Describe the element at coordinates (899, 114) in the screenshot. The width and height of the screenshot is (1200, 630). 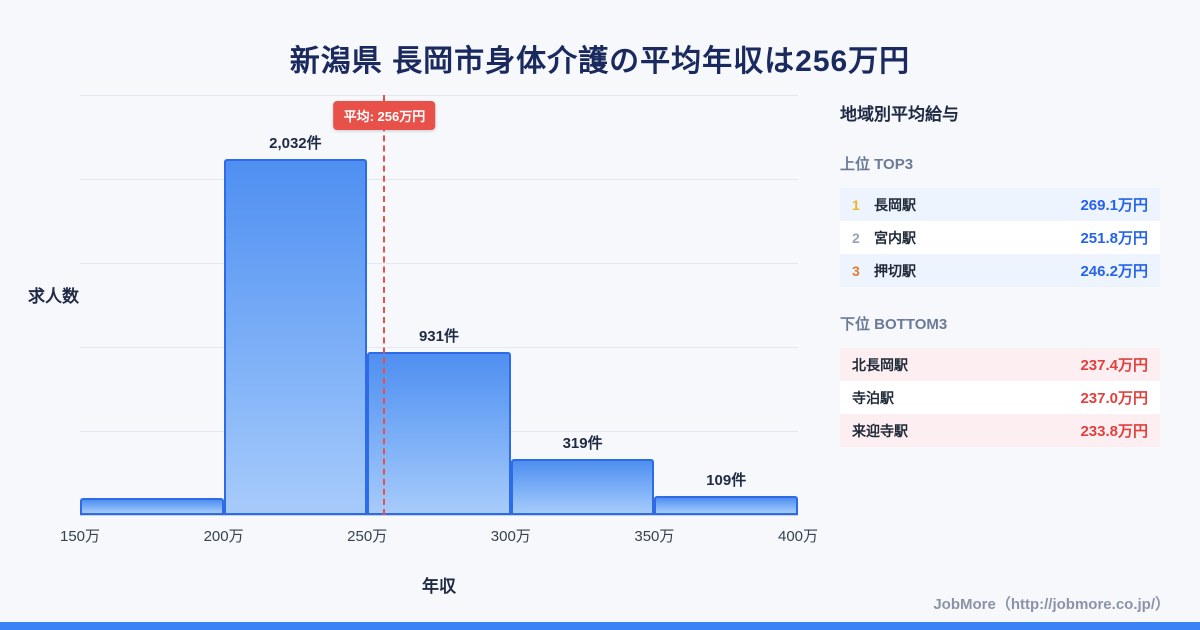
I see `panel-title: 地域別平均給与` at that location.